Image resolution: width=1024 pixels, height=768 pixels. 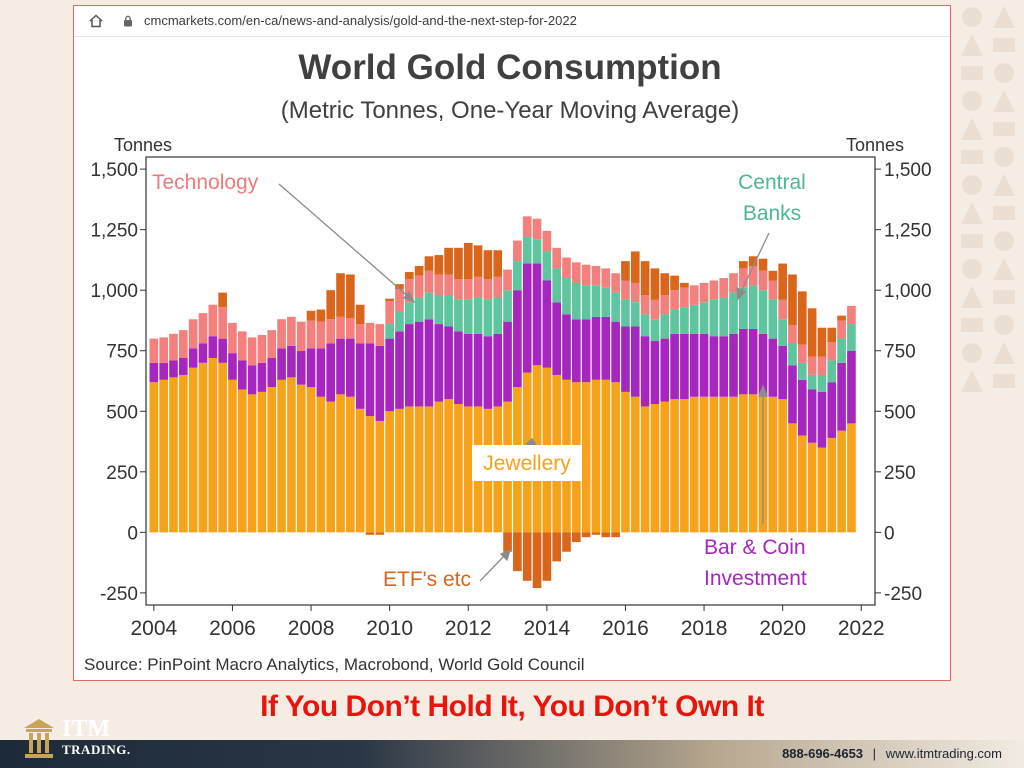 I want to click on footer-website: www.itmtrading.com, so click(x=943, y=753).